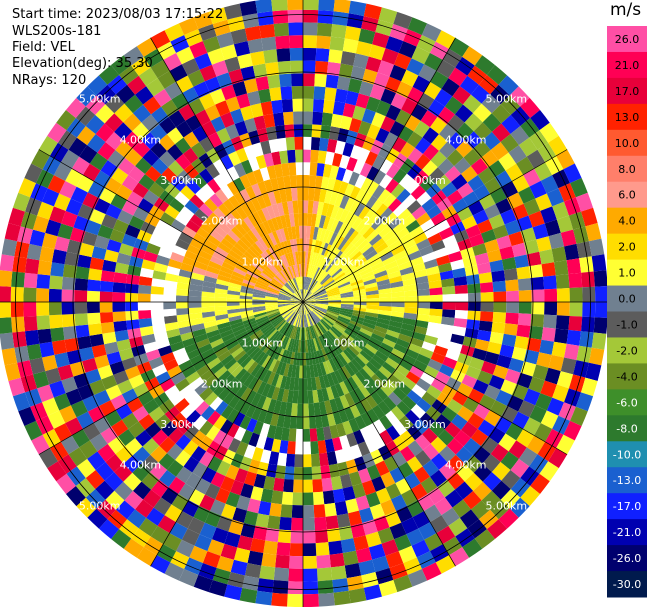 The width and height of the screenshot is (647, 607). Describe the element at coordinates (627, 558) in the screenshot. I see `colorbar-tick-label: -26.0` at that location.